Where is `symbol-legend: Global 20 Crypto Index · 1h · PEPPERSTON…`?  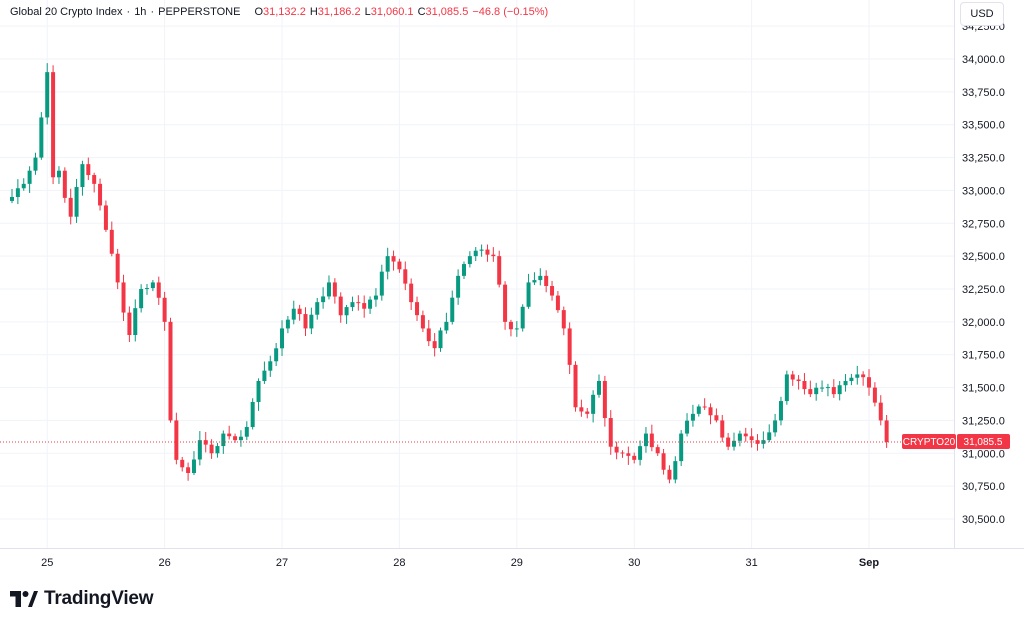 symbol-legend: Global 20 Crypto Index · 1h · PEPPERSTON… is located at coordinates (279, 12).